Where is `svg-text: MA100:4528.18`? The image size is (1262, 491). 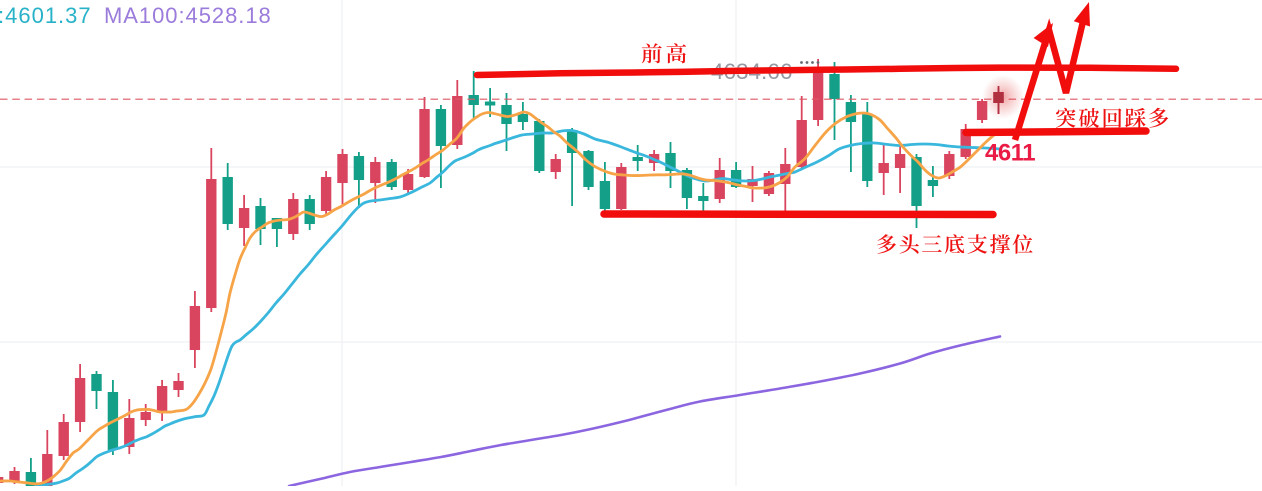
svg-text: MA100:4528.18 is located at coordinates (188, 15).